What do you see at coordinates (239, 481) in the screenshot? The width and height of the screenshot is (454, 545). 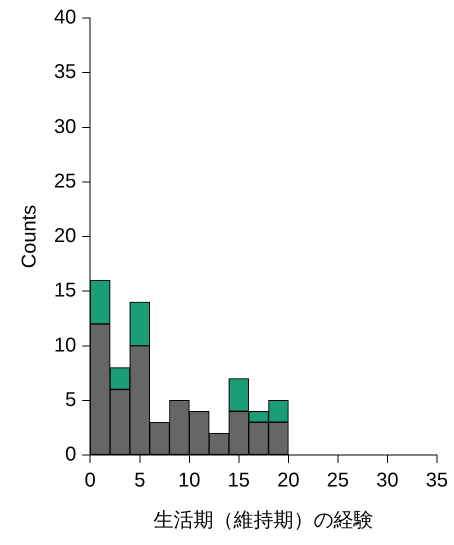 I see `x-tick-label: 15` at bounding box center [239, 481].